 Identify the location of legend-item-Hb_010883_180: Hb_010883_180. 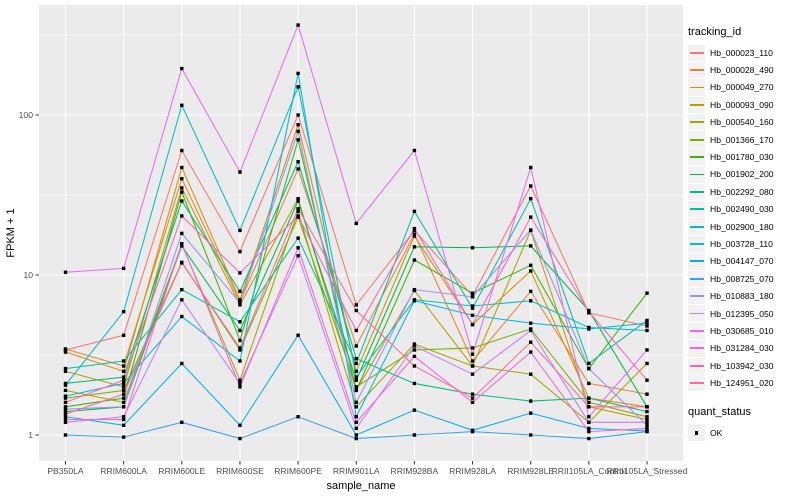
(743, 296).